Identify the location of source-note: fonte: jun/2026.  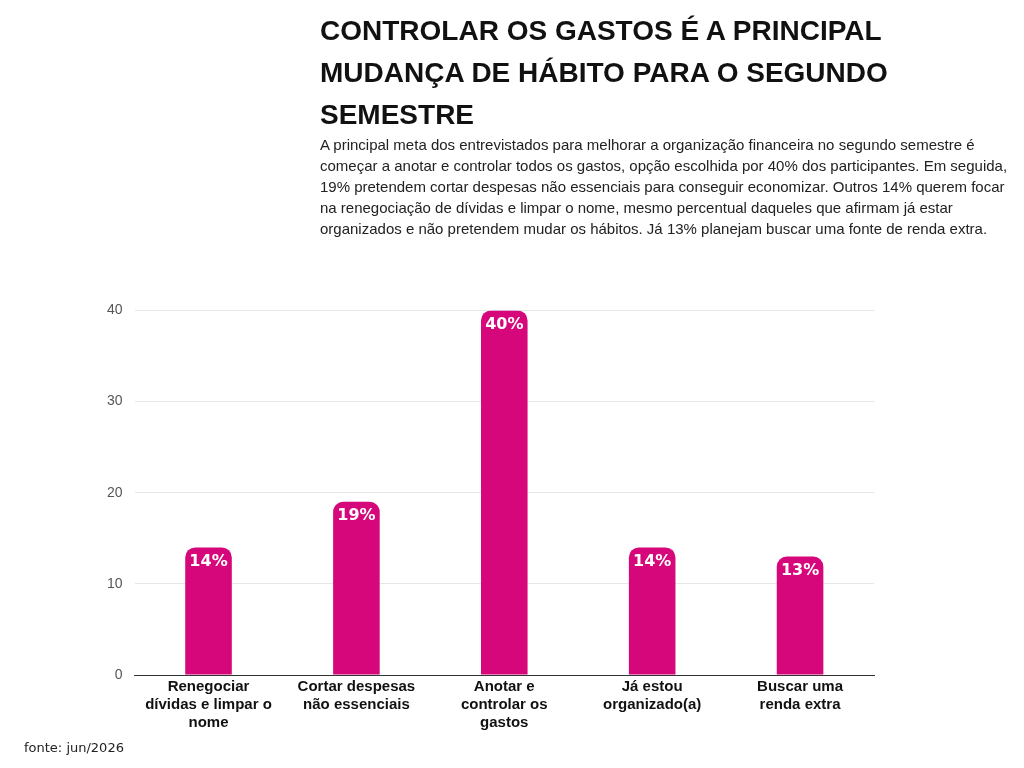
(74, 747).